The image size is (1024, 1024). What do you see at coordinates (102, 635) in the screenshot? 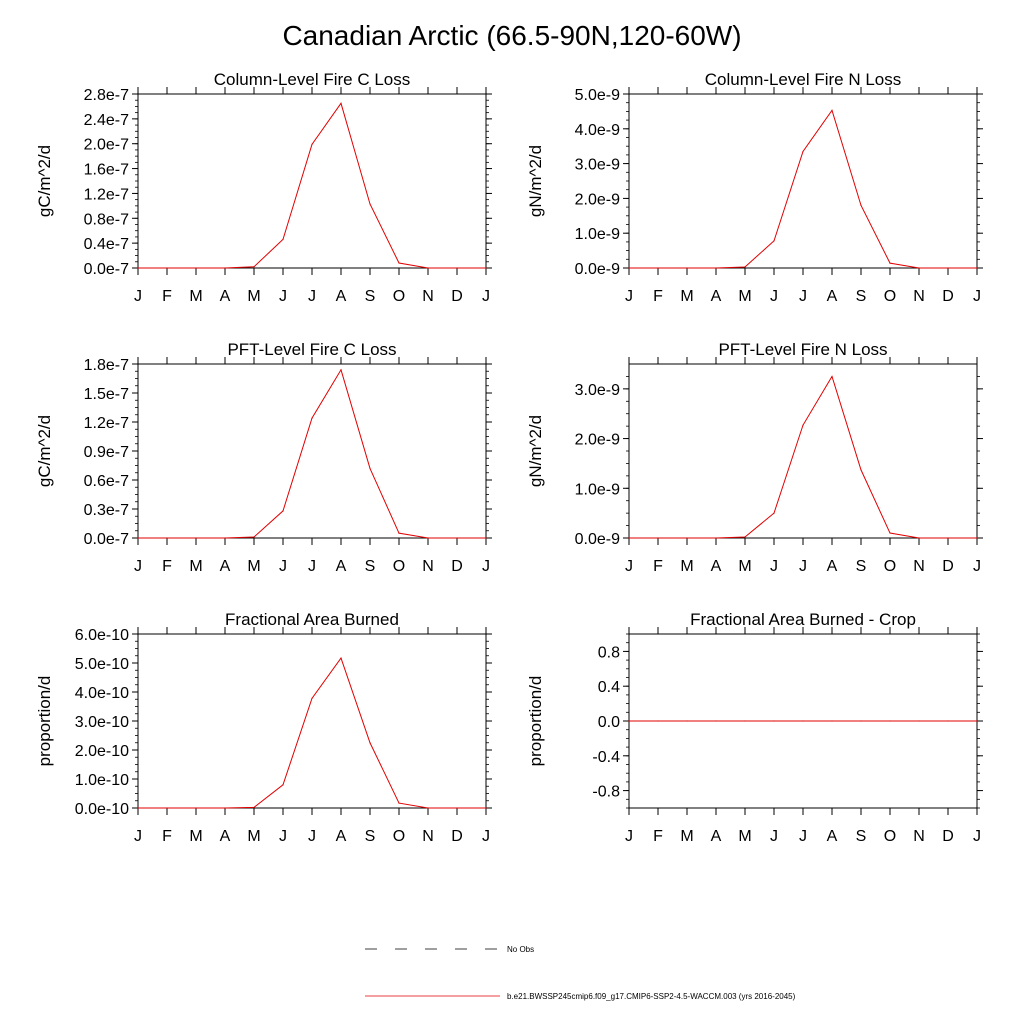
I see `y-tick-label: 6.0e-10` at bounding box center [102, 635].